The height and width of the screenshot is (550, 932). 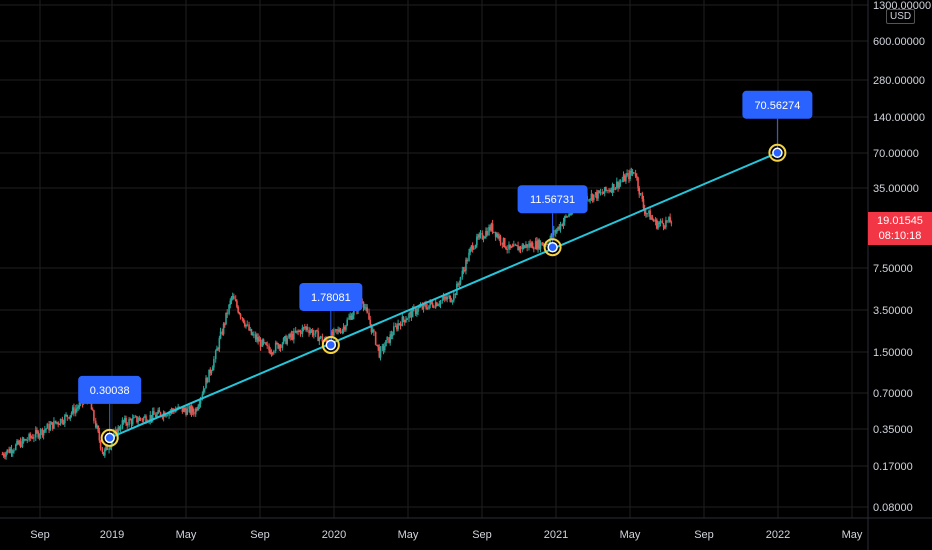 What do you see at coordinates (260, 535) in the screenshot?
I see `x-tick-label: Sep` at bounding box center [260, 535].